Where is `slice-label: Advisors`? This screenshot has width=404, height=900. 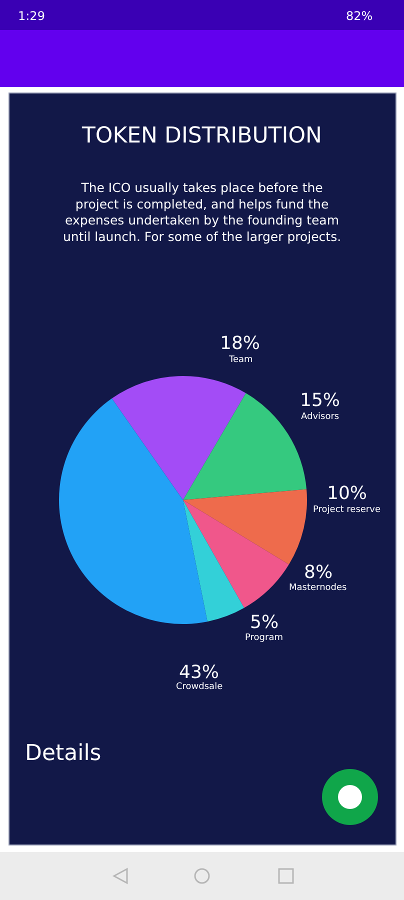 slice-label: Advisors is located at coordinates (320, 417).